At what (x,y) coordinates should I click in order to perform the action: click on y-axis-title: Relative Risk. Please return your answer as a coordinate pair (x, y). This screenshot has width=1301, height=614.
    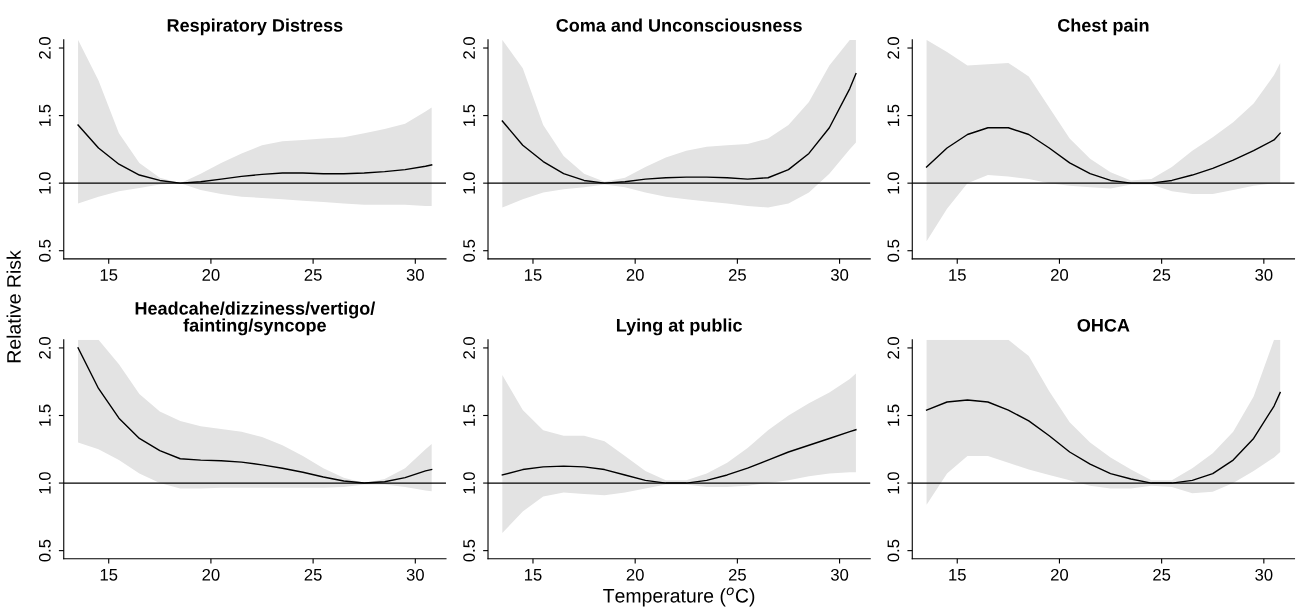
    Looking at the image, I should click on (13, 306).